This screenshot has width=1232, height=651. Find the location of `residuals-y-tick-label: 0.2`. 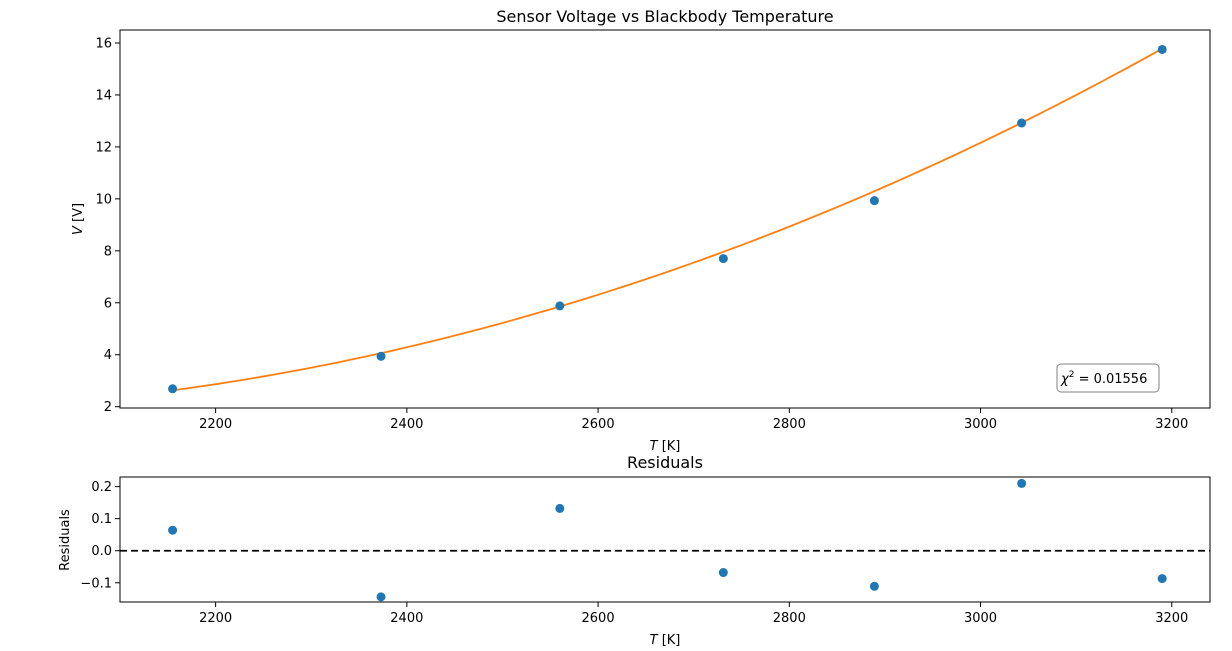

residuals-y-tick-label: 0.2 is located at coordinates (101, 487).